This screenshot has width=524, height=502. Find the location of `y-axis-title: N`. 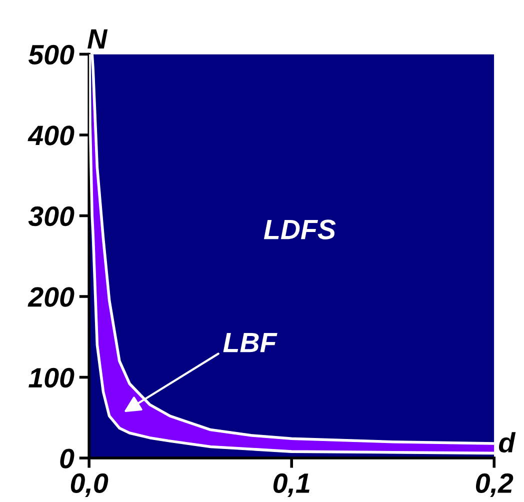

y-axis-title: N is located at coordinates (98, 38).